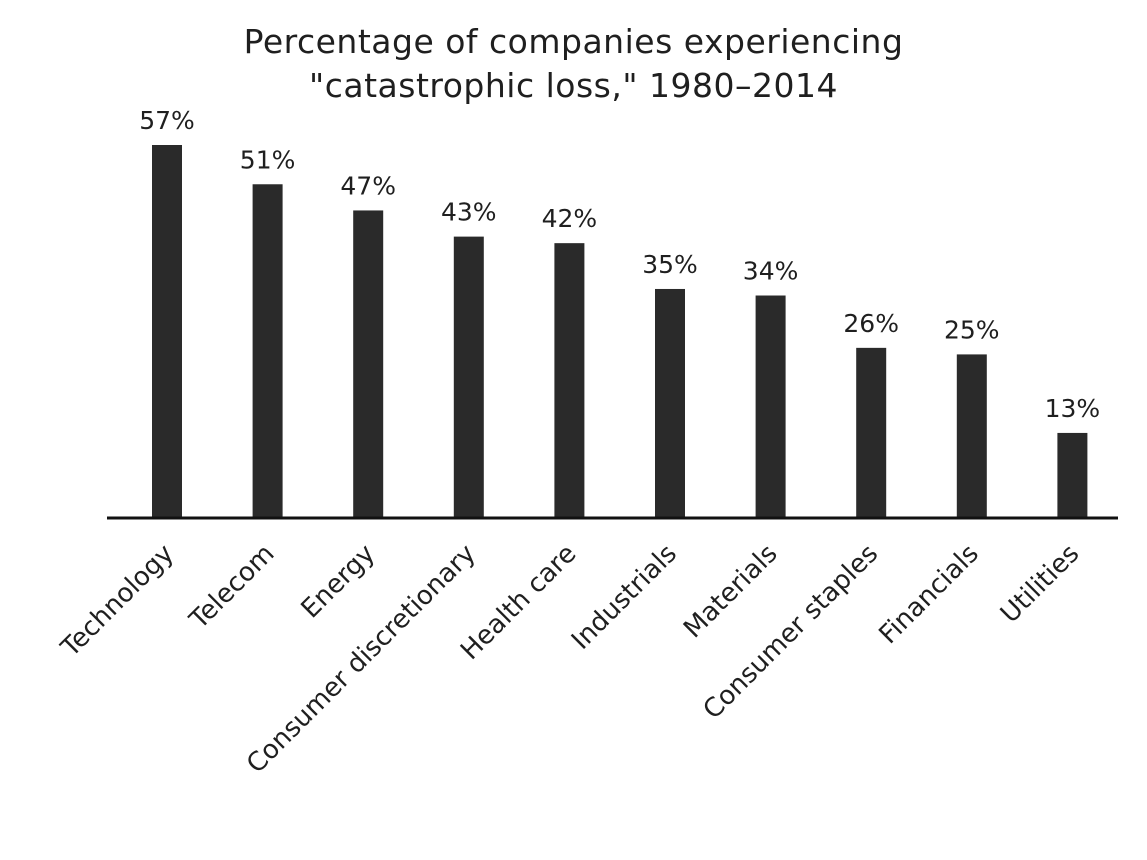  Describe the element at coordinates (267, 351) in the screenshot. I see `bar-telecom` at that location.